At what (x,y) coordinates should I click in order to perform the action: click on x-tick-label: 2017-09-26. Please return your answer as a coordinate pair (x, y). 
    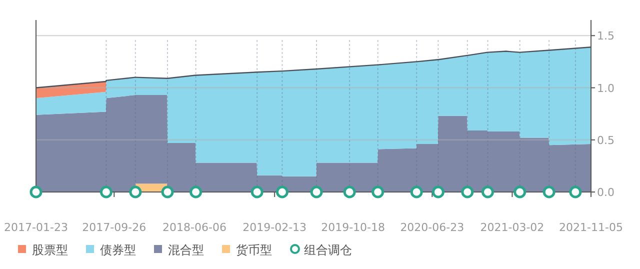
    Looking at the image, I should click on (114, 227).